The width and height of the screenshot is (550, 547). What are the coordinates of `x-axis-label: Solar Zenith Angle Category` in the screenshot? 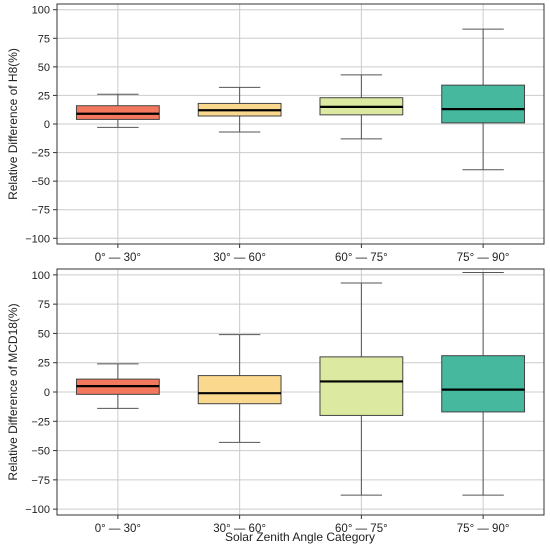 It's located at (300, 537).